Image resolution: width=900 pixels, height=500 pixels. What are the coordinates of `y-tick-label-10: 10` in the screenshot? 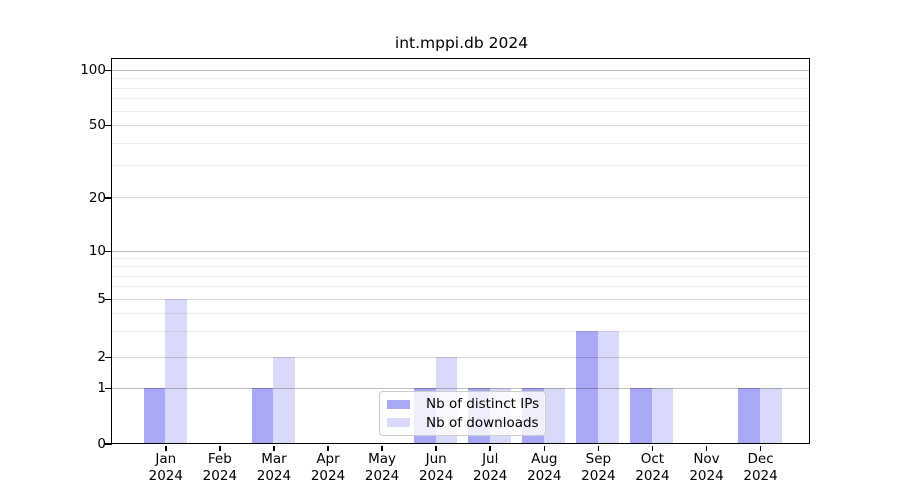 It's located at (97, 251).